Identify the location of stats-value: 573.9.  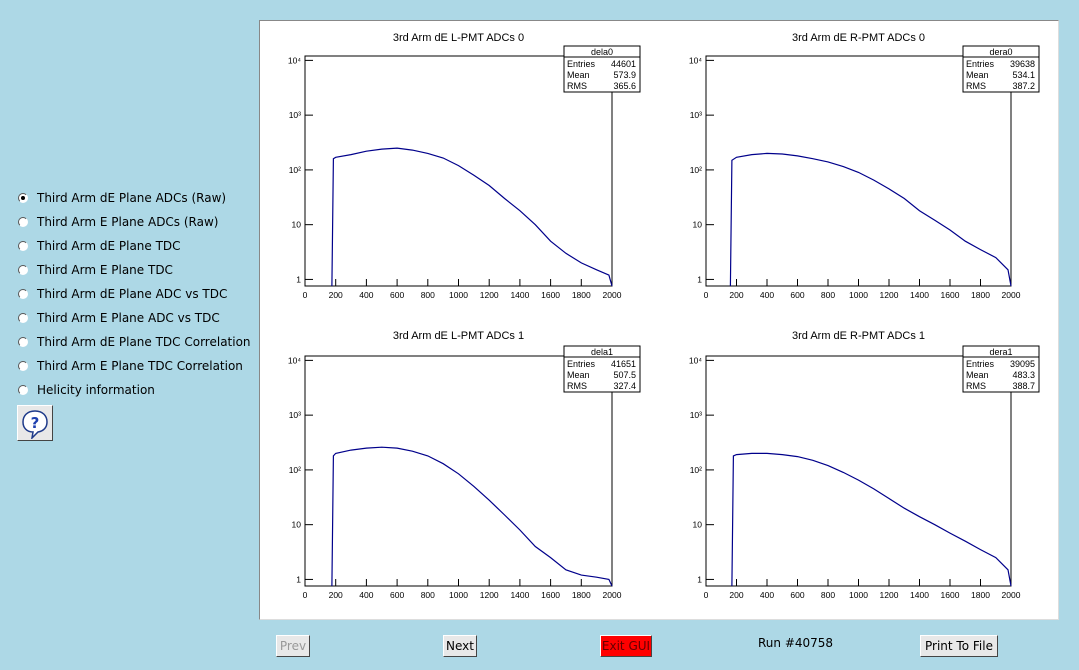
(624, 75).